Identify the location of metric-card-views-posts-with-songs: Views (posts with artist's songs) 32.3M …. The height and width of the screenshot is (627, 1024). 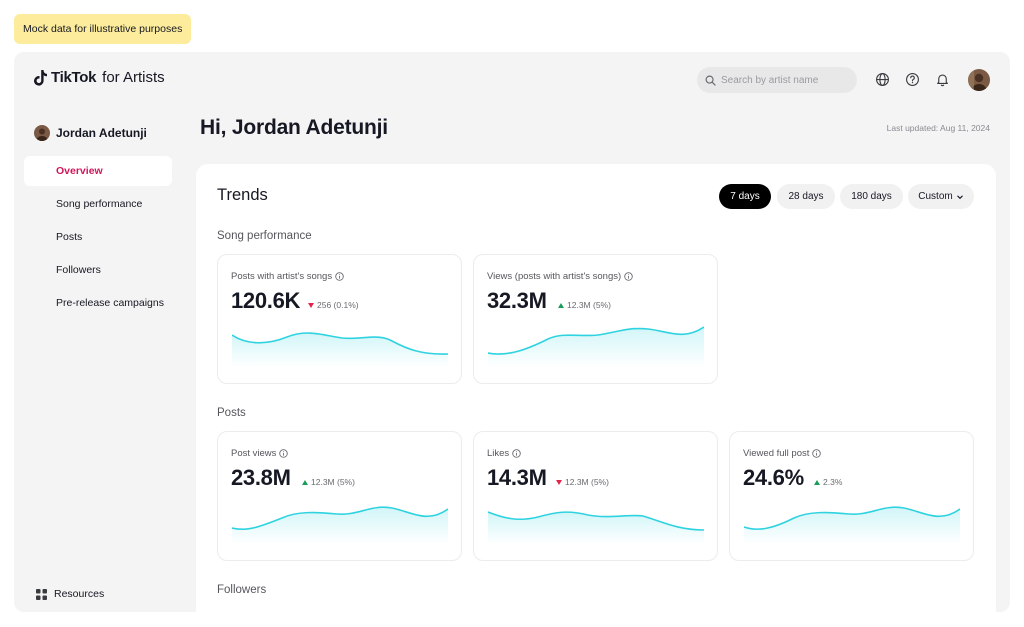
(595, 319).